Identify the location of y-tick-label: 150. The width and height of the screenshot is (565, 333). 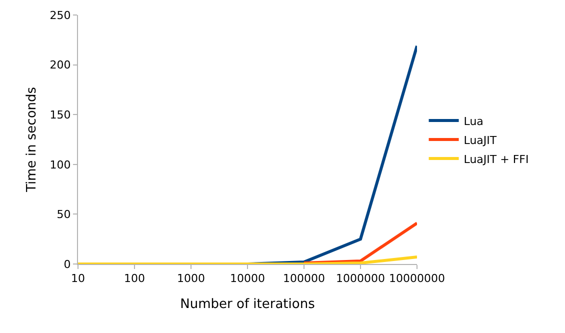
(60, 115).